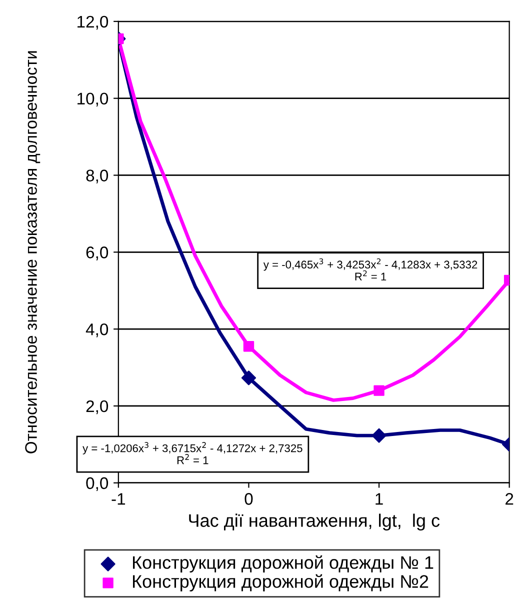 This screenshot has width=524, height=612. I want to click on y-axis-title: Относительное значение показателя долговечности, so click(32, 252).